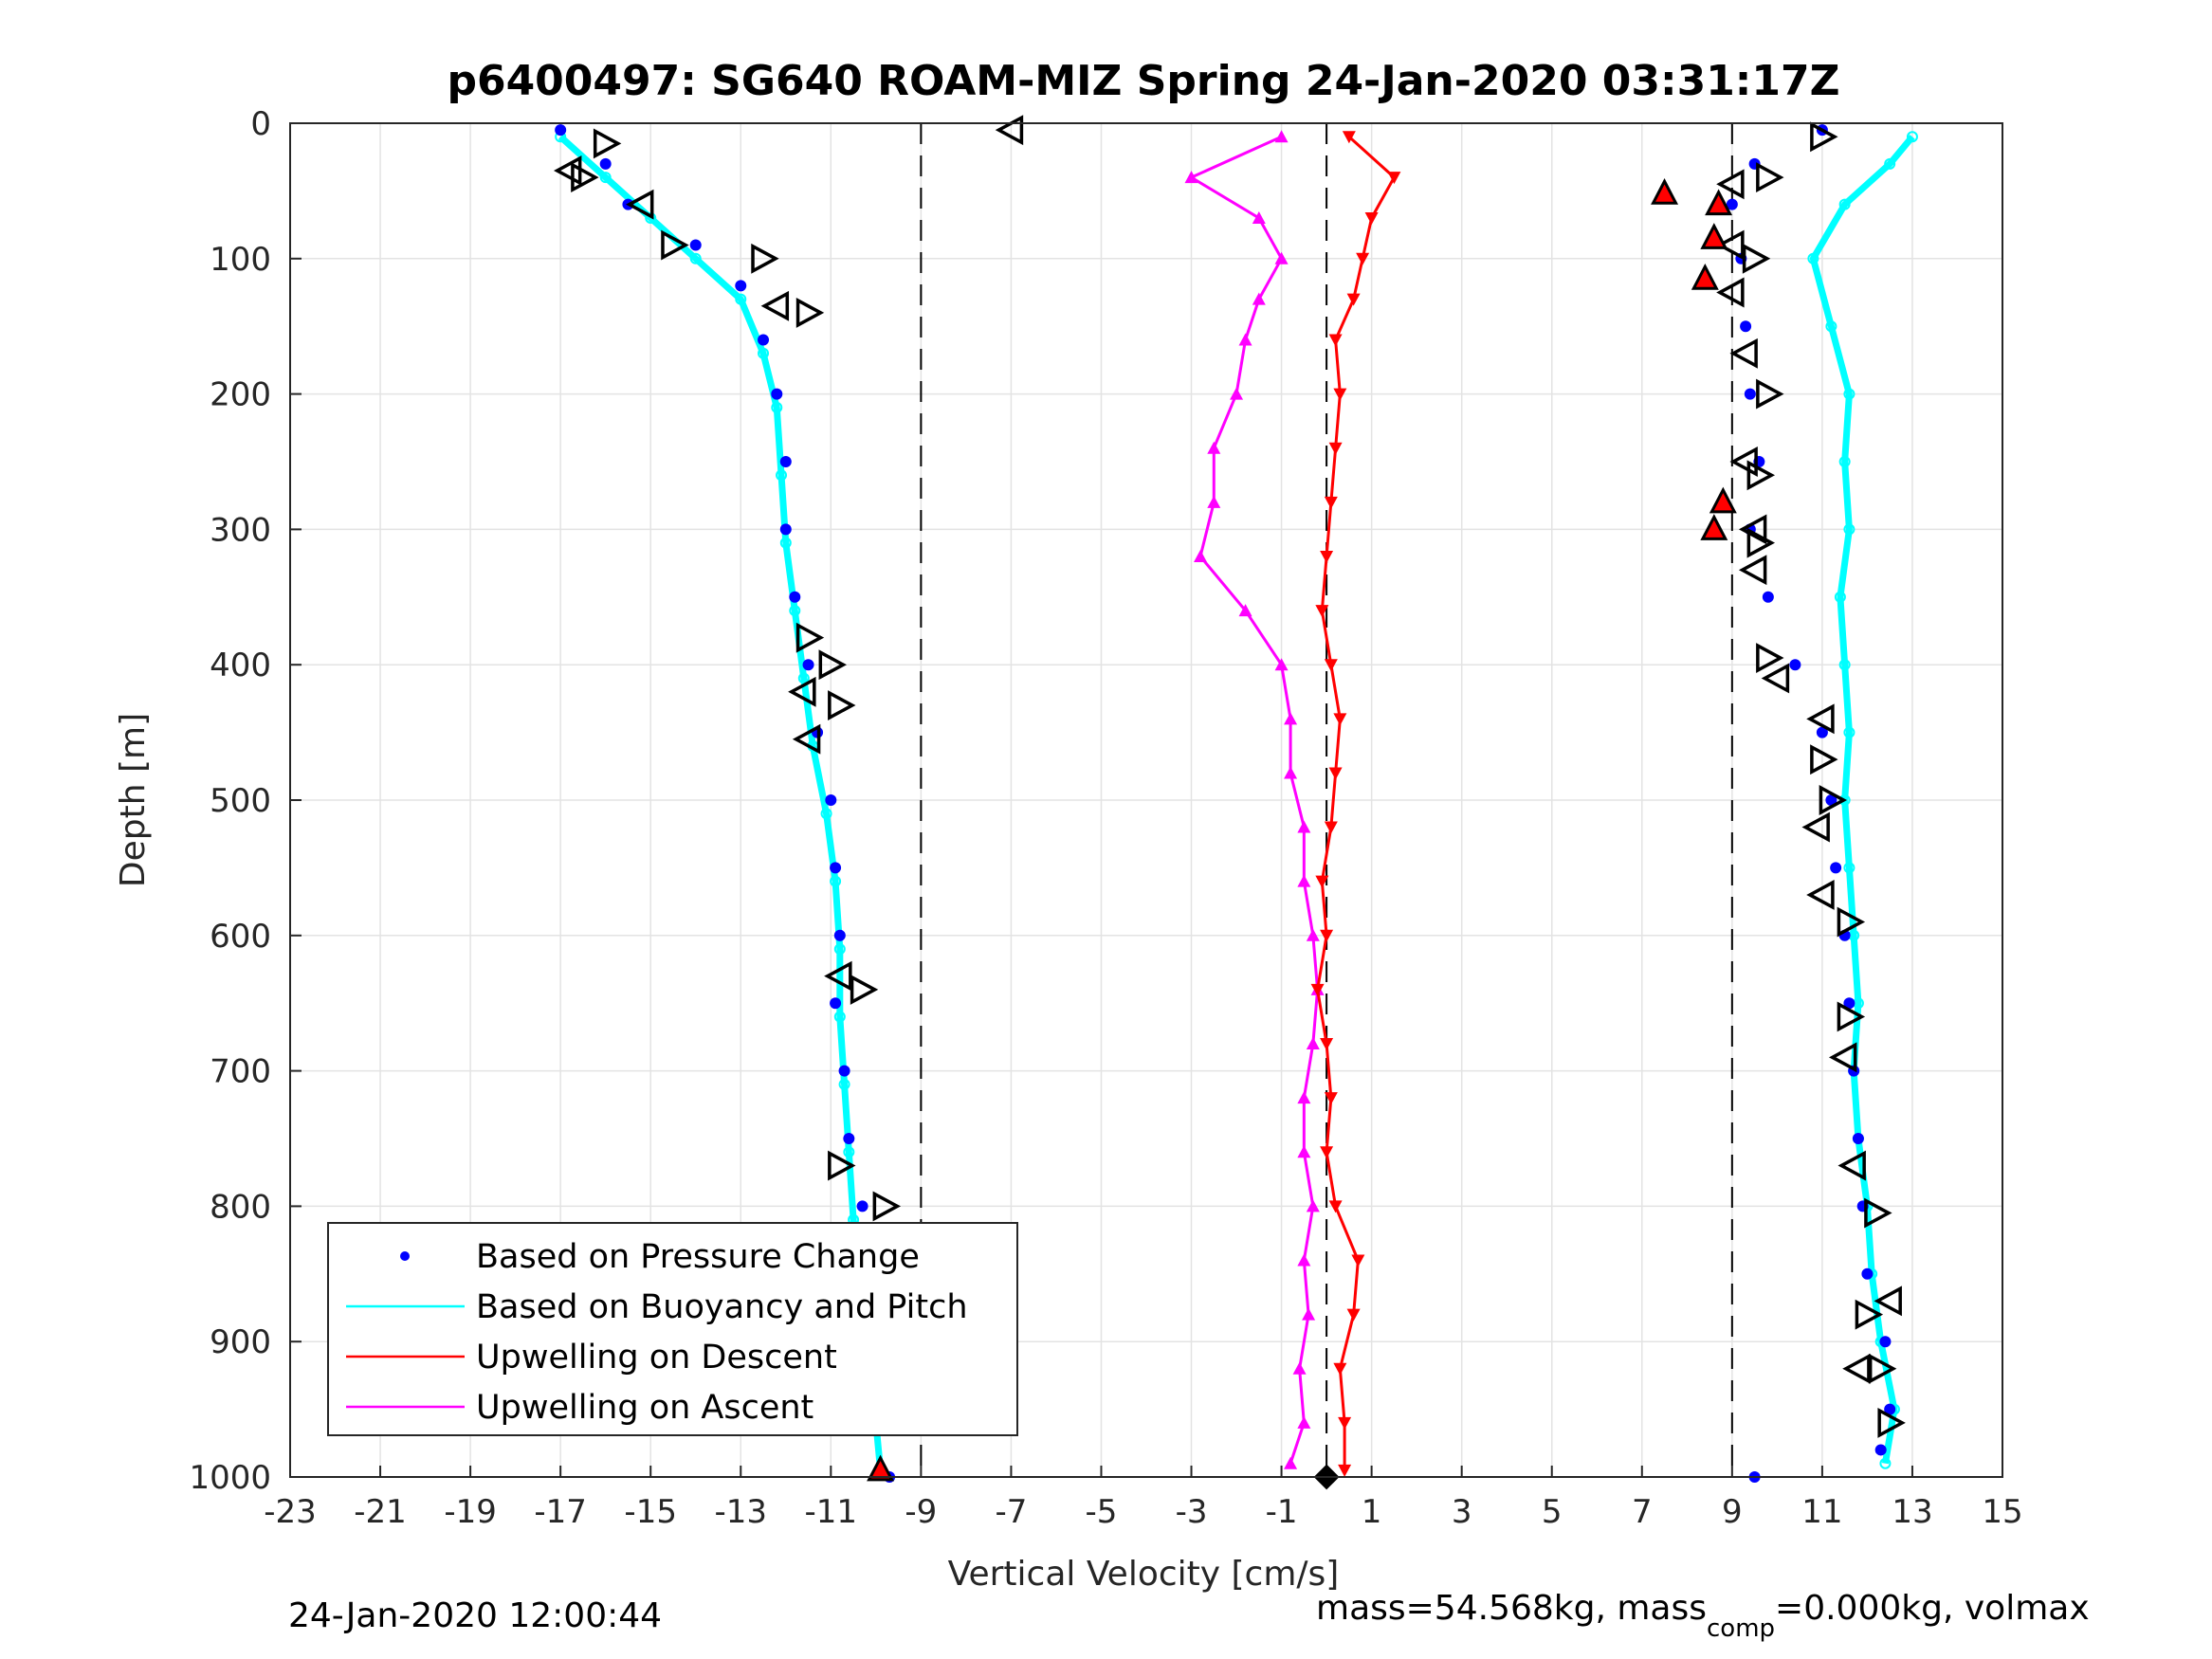 The image size is (2212, 1659). What do you see at coordinates (1821, 1512) in the screenshot?
I see `x-tick-label: 11` at bounding box center [1821, 1512].